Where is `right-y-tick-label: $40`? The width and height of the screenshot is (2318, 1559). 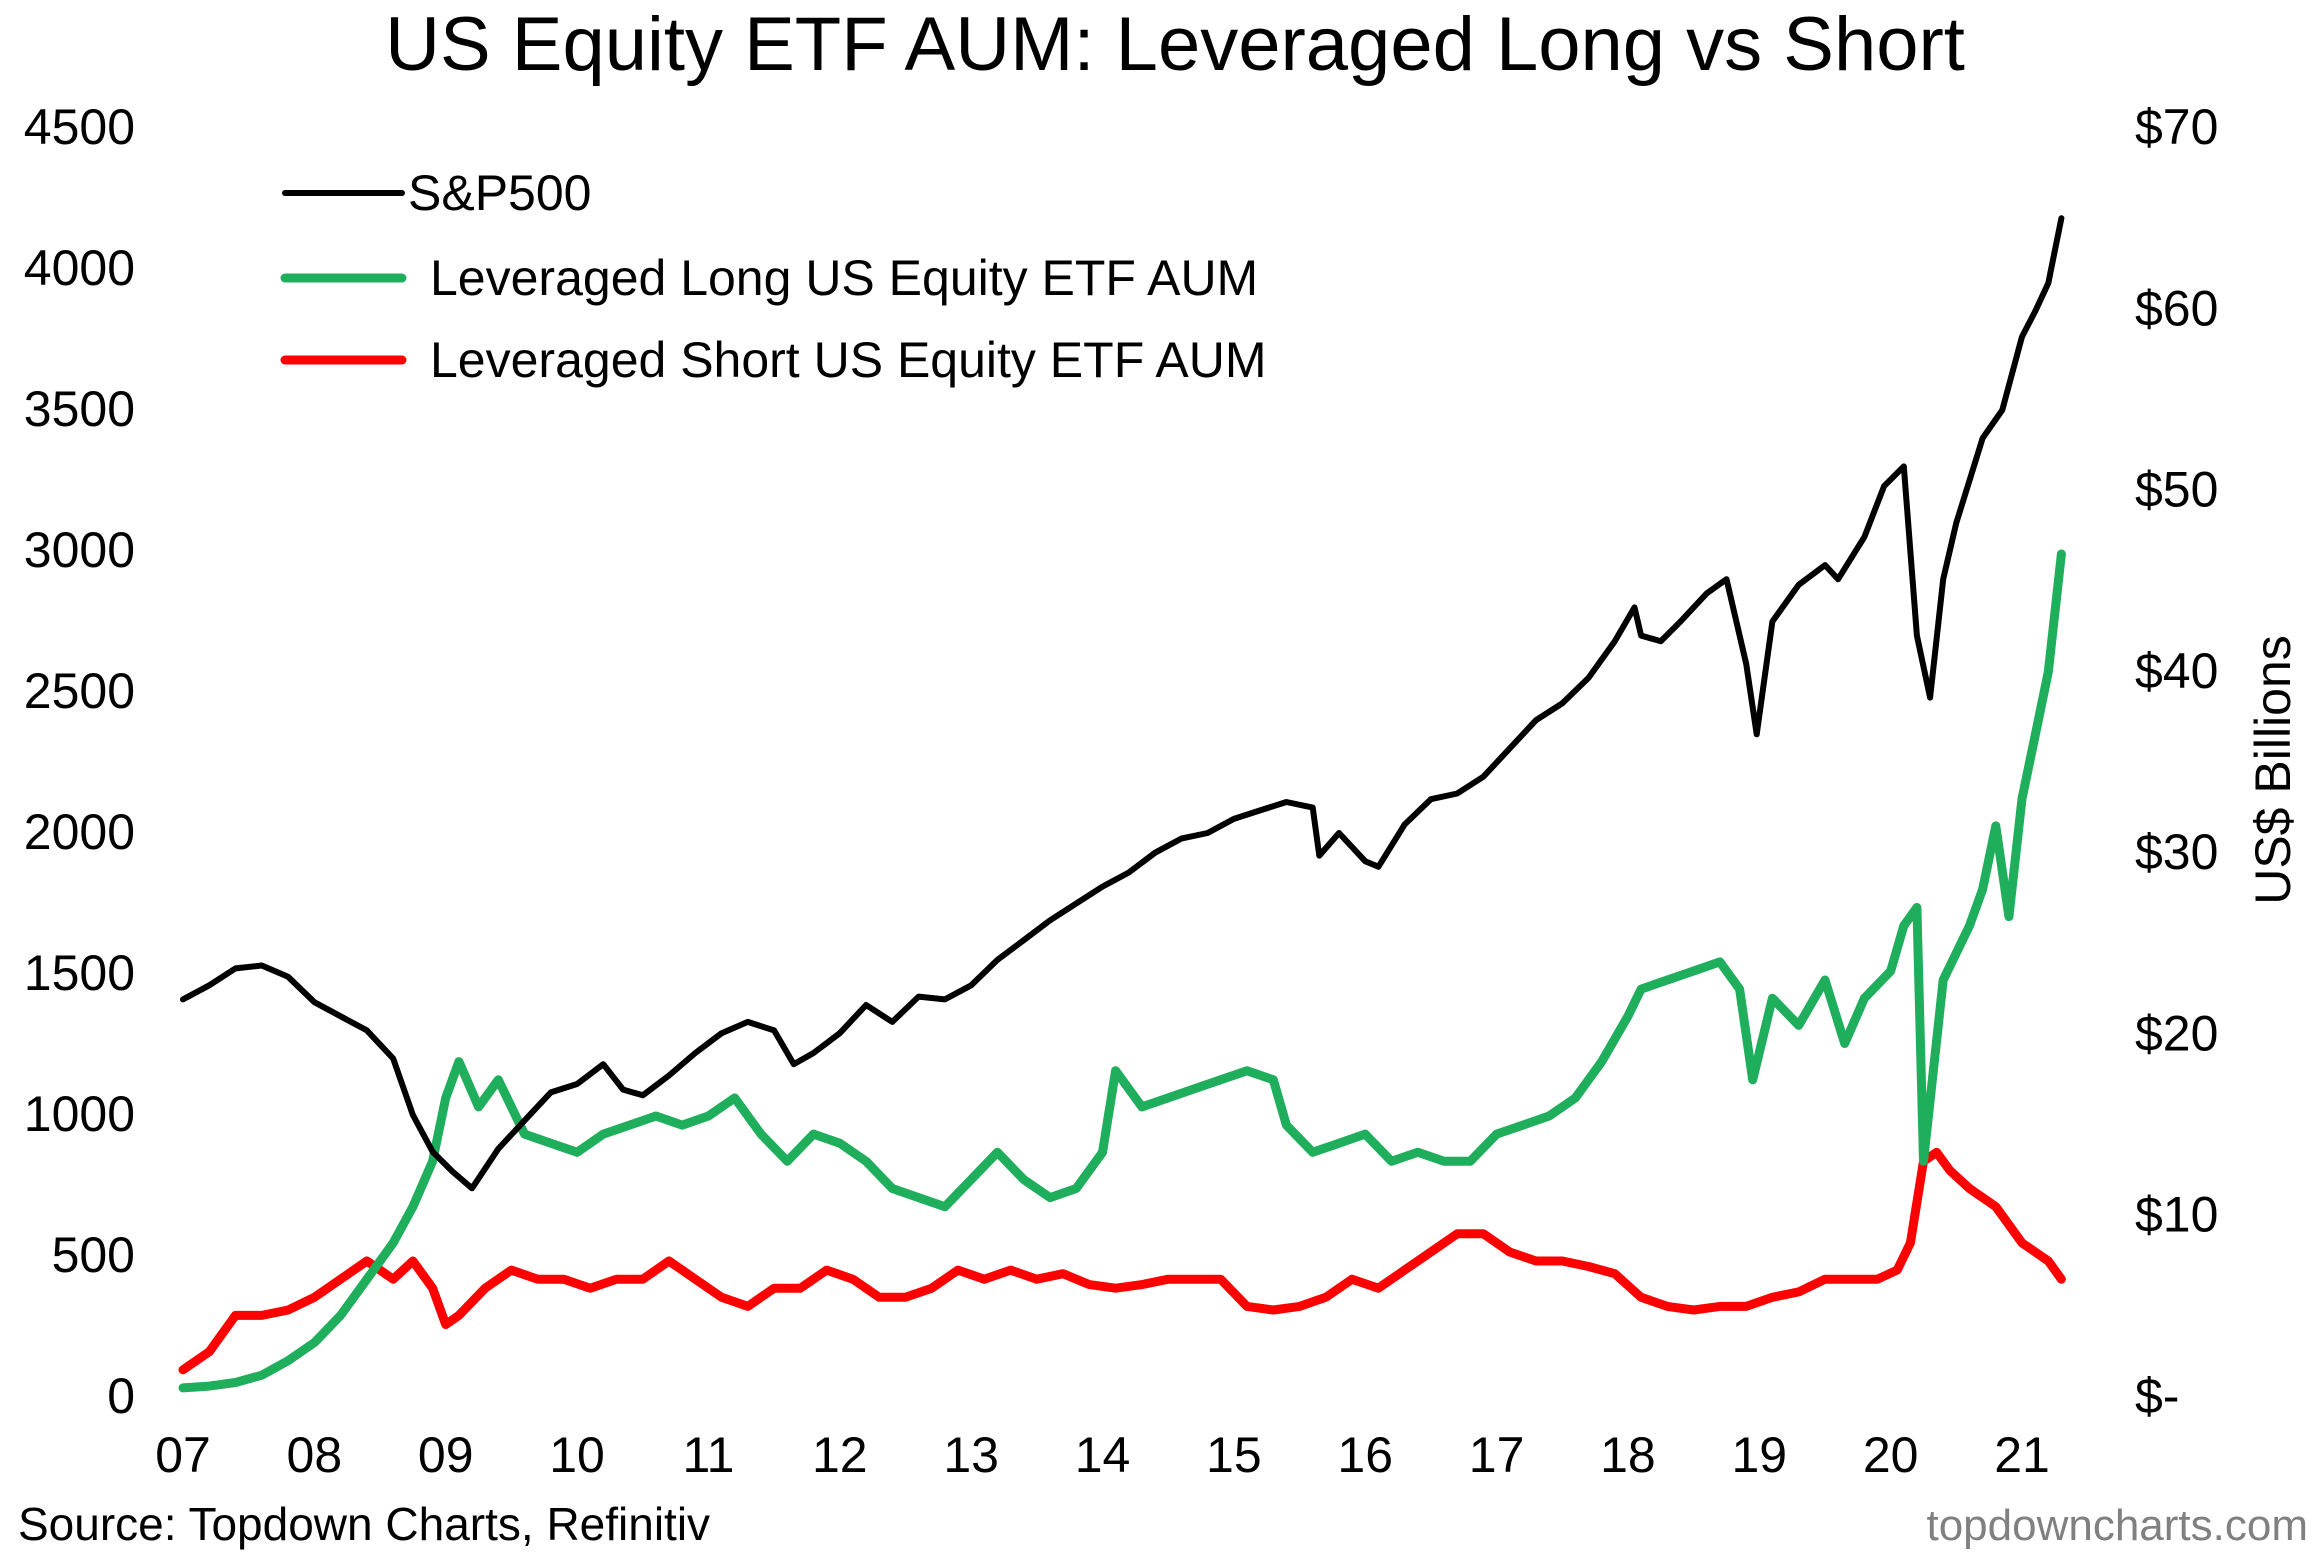
right-y-tick-label: $40 is located at coordinates (2176, 671).